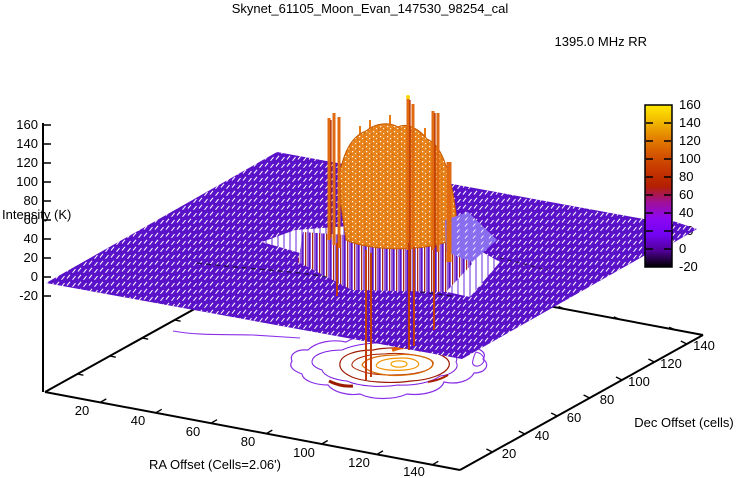 Image resolution: width=738 pixels, height=478 pixels. Describe the element at coordinates (27, 162) in the screenshot. I see `z-tick-label: 120` at that location.